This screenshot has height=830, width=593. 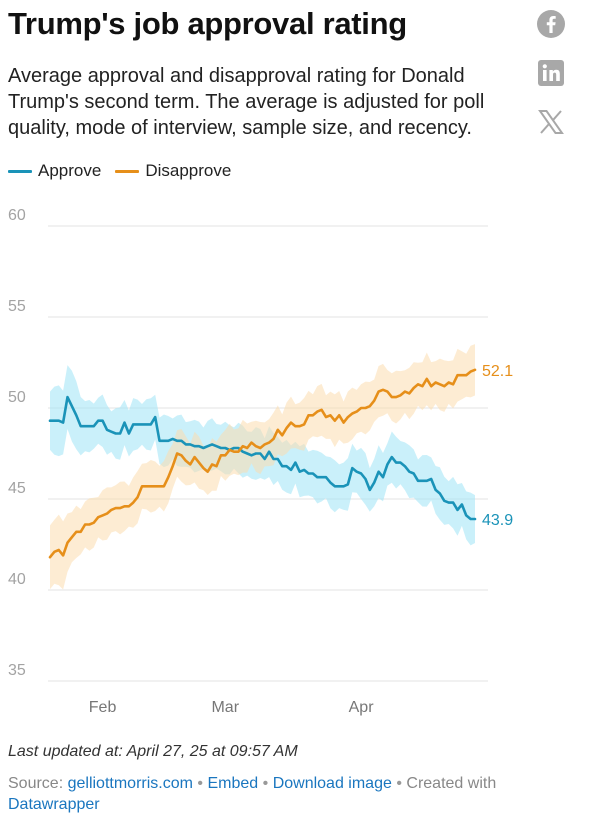 What do you see at coordinates (130, 783) in the screenshot?
I see `source-link: gelliottmorris.com` at bounding box center [130, 783].